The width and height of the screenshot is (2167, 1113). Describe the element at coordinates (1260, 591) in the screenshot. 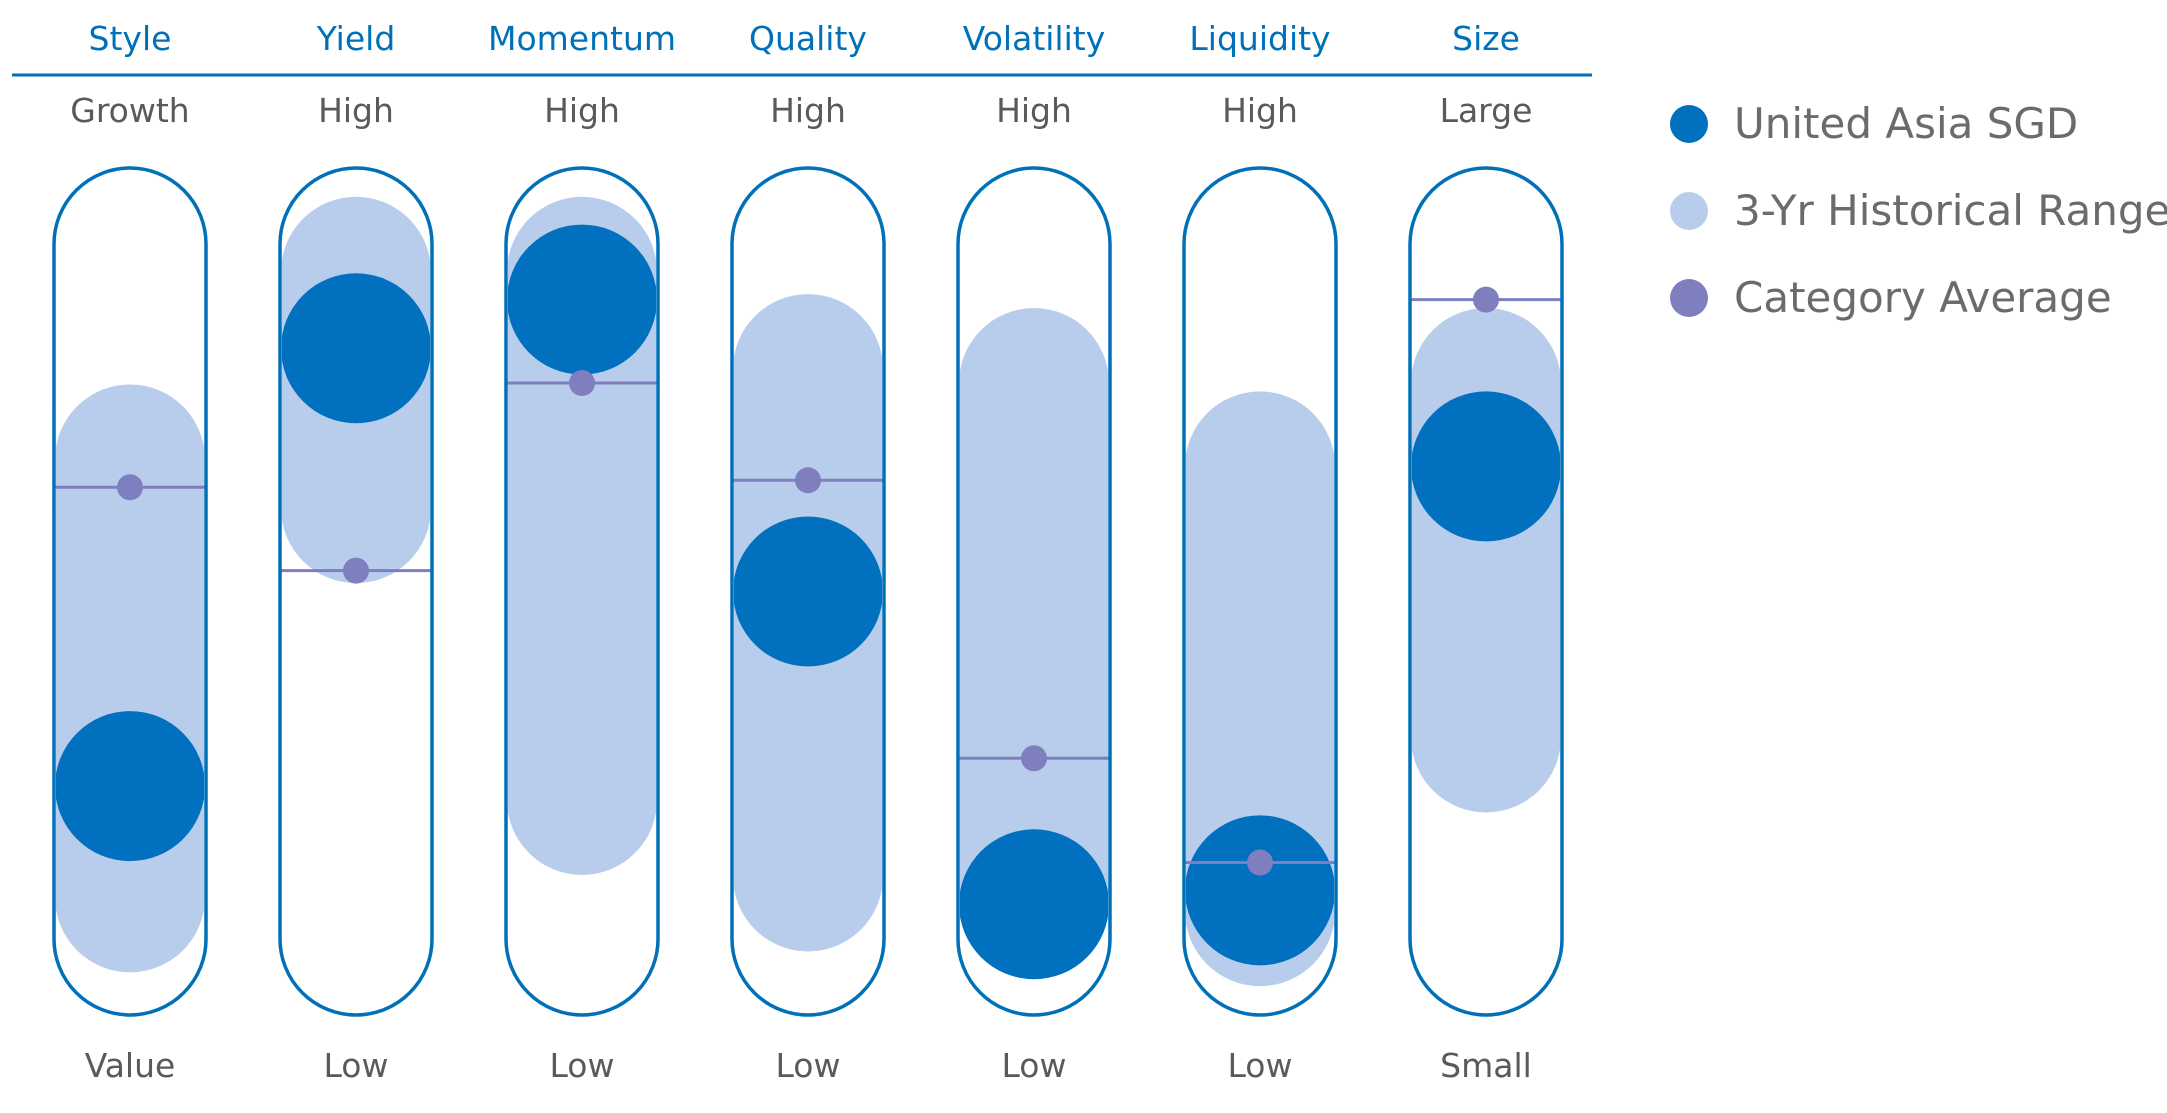

I see `capsule-outline-liquidity` at that location.